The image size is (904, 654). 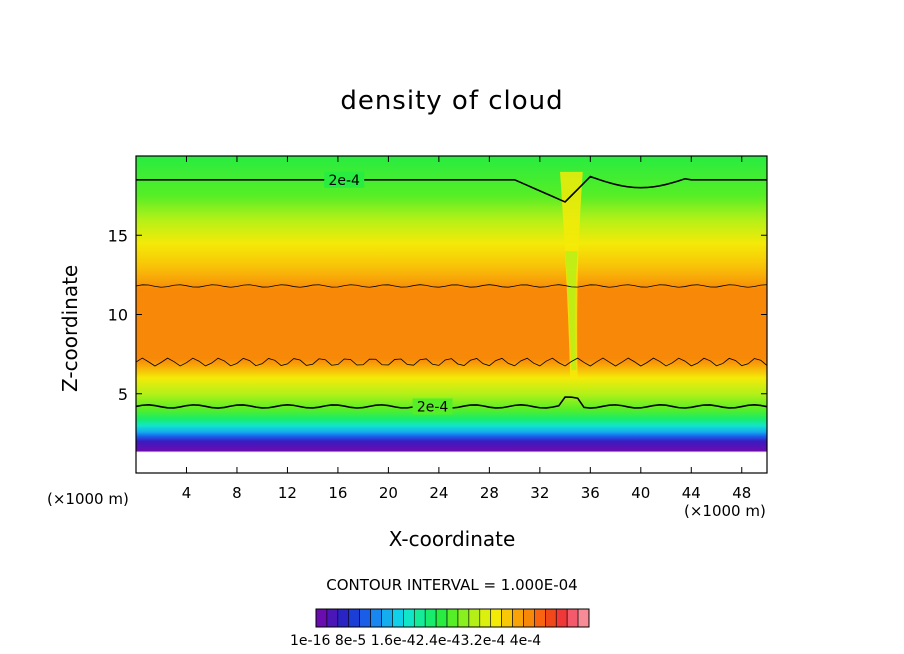 What do you see at coordinates (187, 493) in the screenshot?
I see `x-tick-label: 4` at bounding box center [187, 493].